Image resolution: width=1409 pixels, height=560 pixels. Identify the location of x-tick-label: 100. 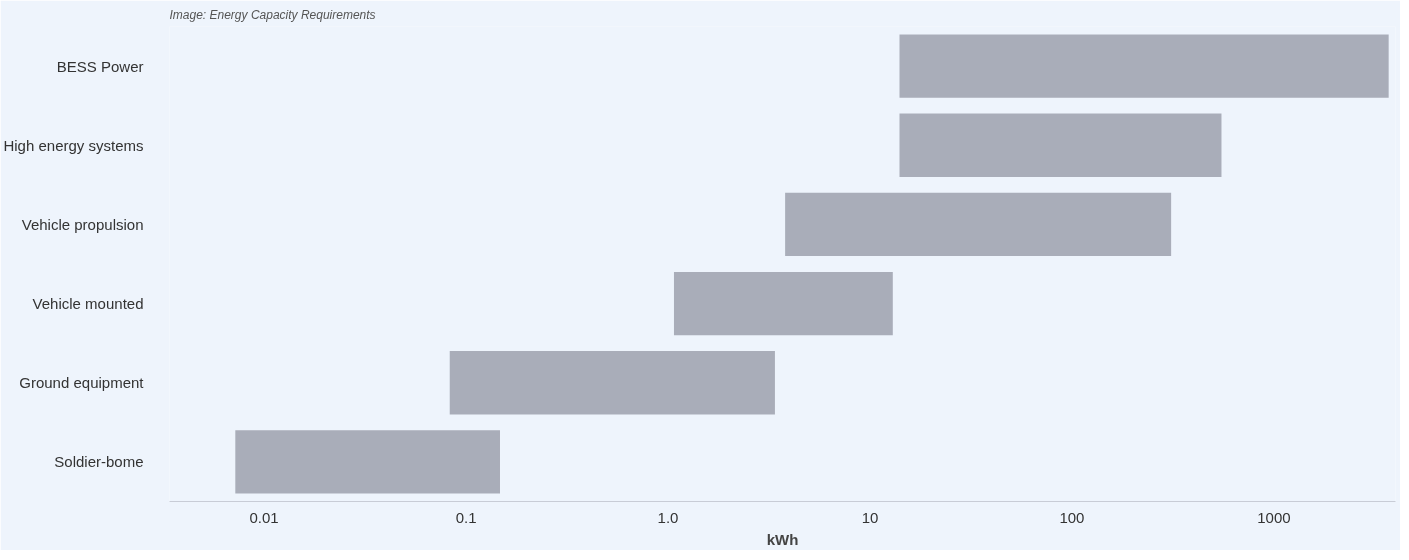
(1072, 517).